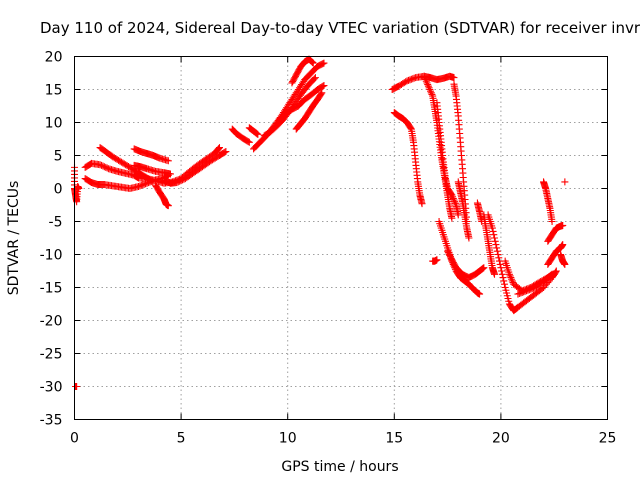  What do you see at coordinates (125, 164) in the screenshot?
I see `series-arc-d` at bounding box center [125, 164].